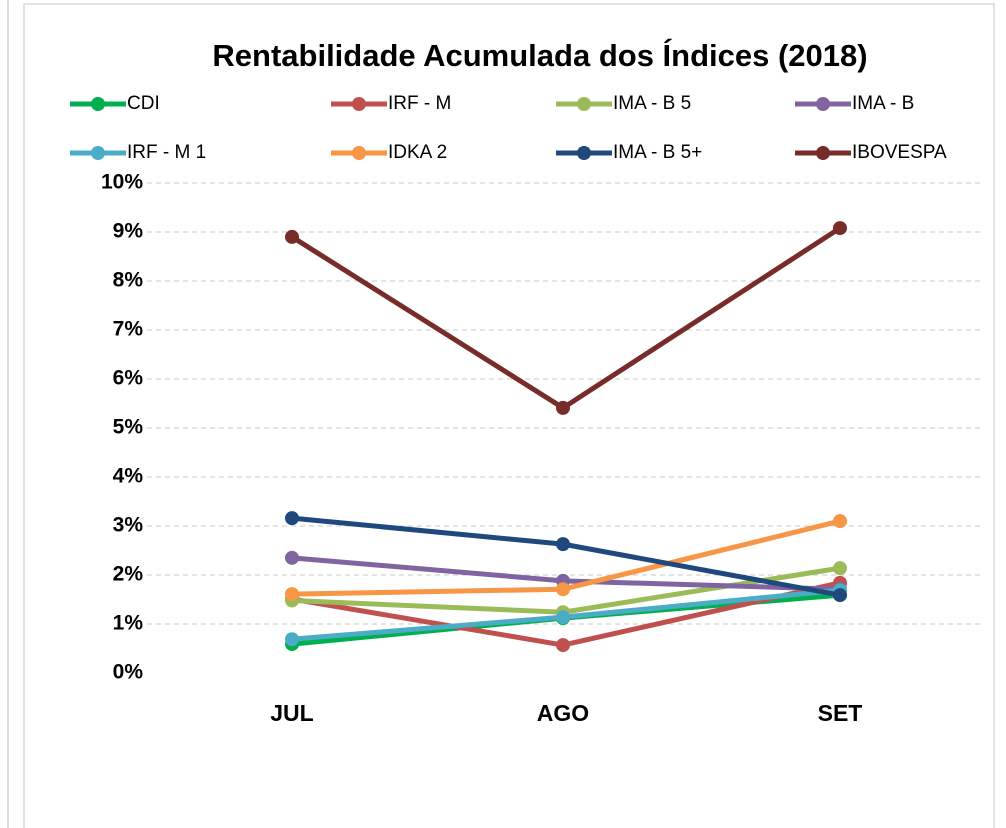 The image size is (1006, 828). Describe the element at coordinates (128, 476) in the screenshot. I see `y-tick-label: 4%` at that location.